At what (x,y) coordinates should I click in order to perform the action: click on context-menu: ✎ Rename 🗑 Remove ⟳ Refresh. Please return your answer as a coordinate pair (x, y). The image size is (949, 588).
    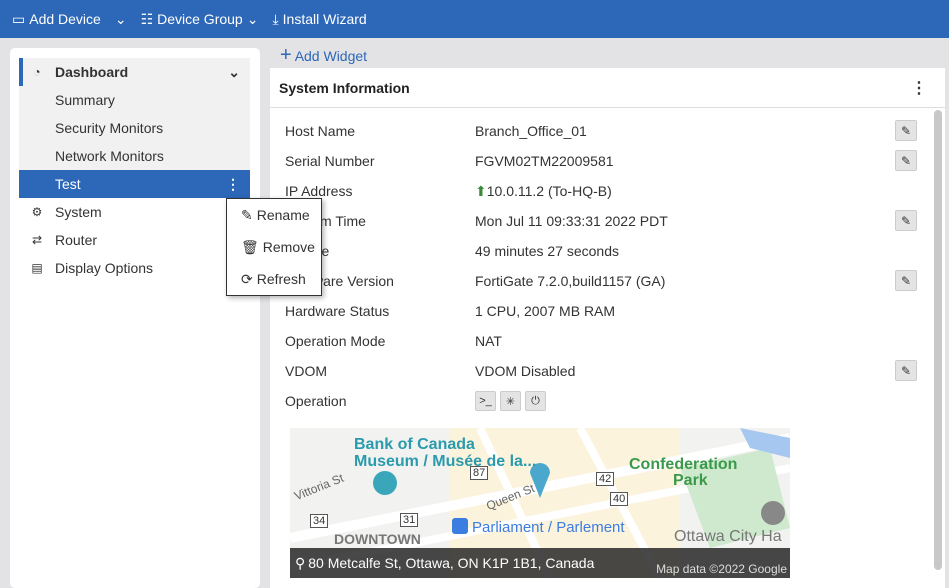
    Looking at the image, I should click on (274, 247).